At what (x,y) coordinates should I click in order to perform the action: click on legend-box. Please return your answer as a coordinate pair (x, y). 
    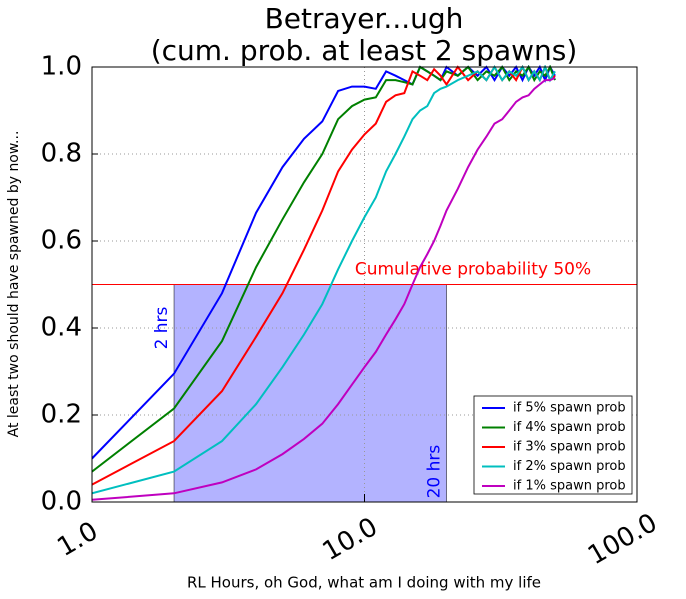
    Looking at the image, I should click on (553, 445).